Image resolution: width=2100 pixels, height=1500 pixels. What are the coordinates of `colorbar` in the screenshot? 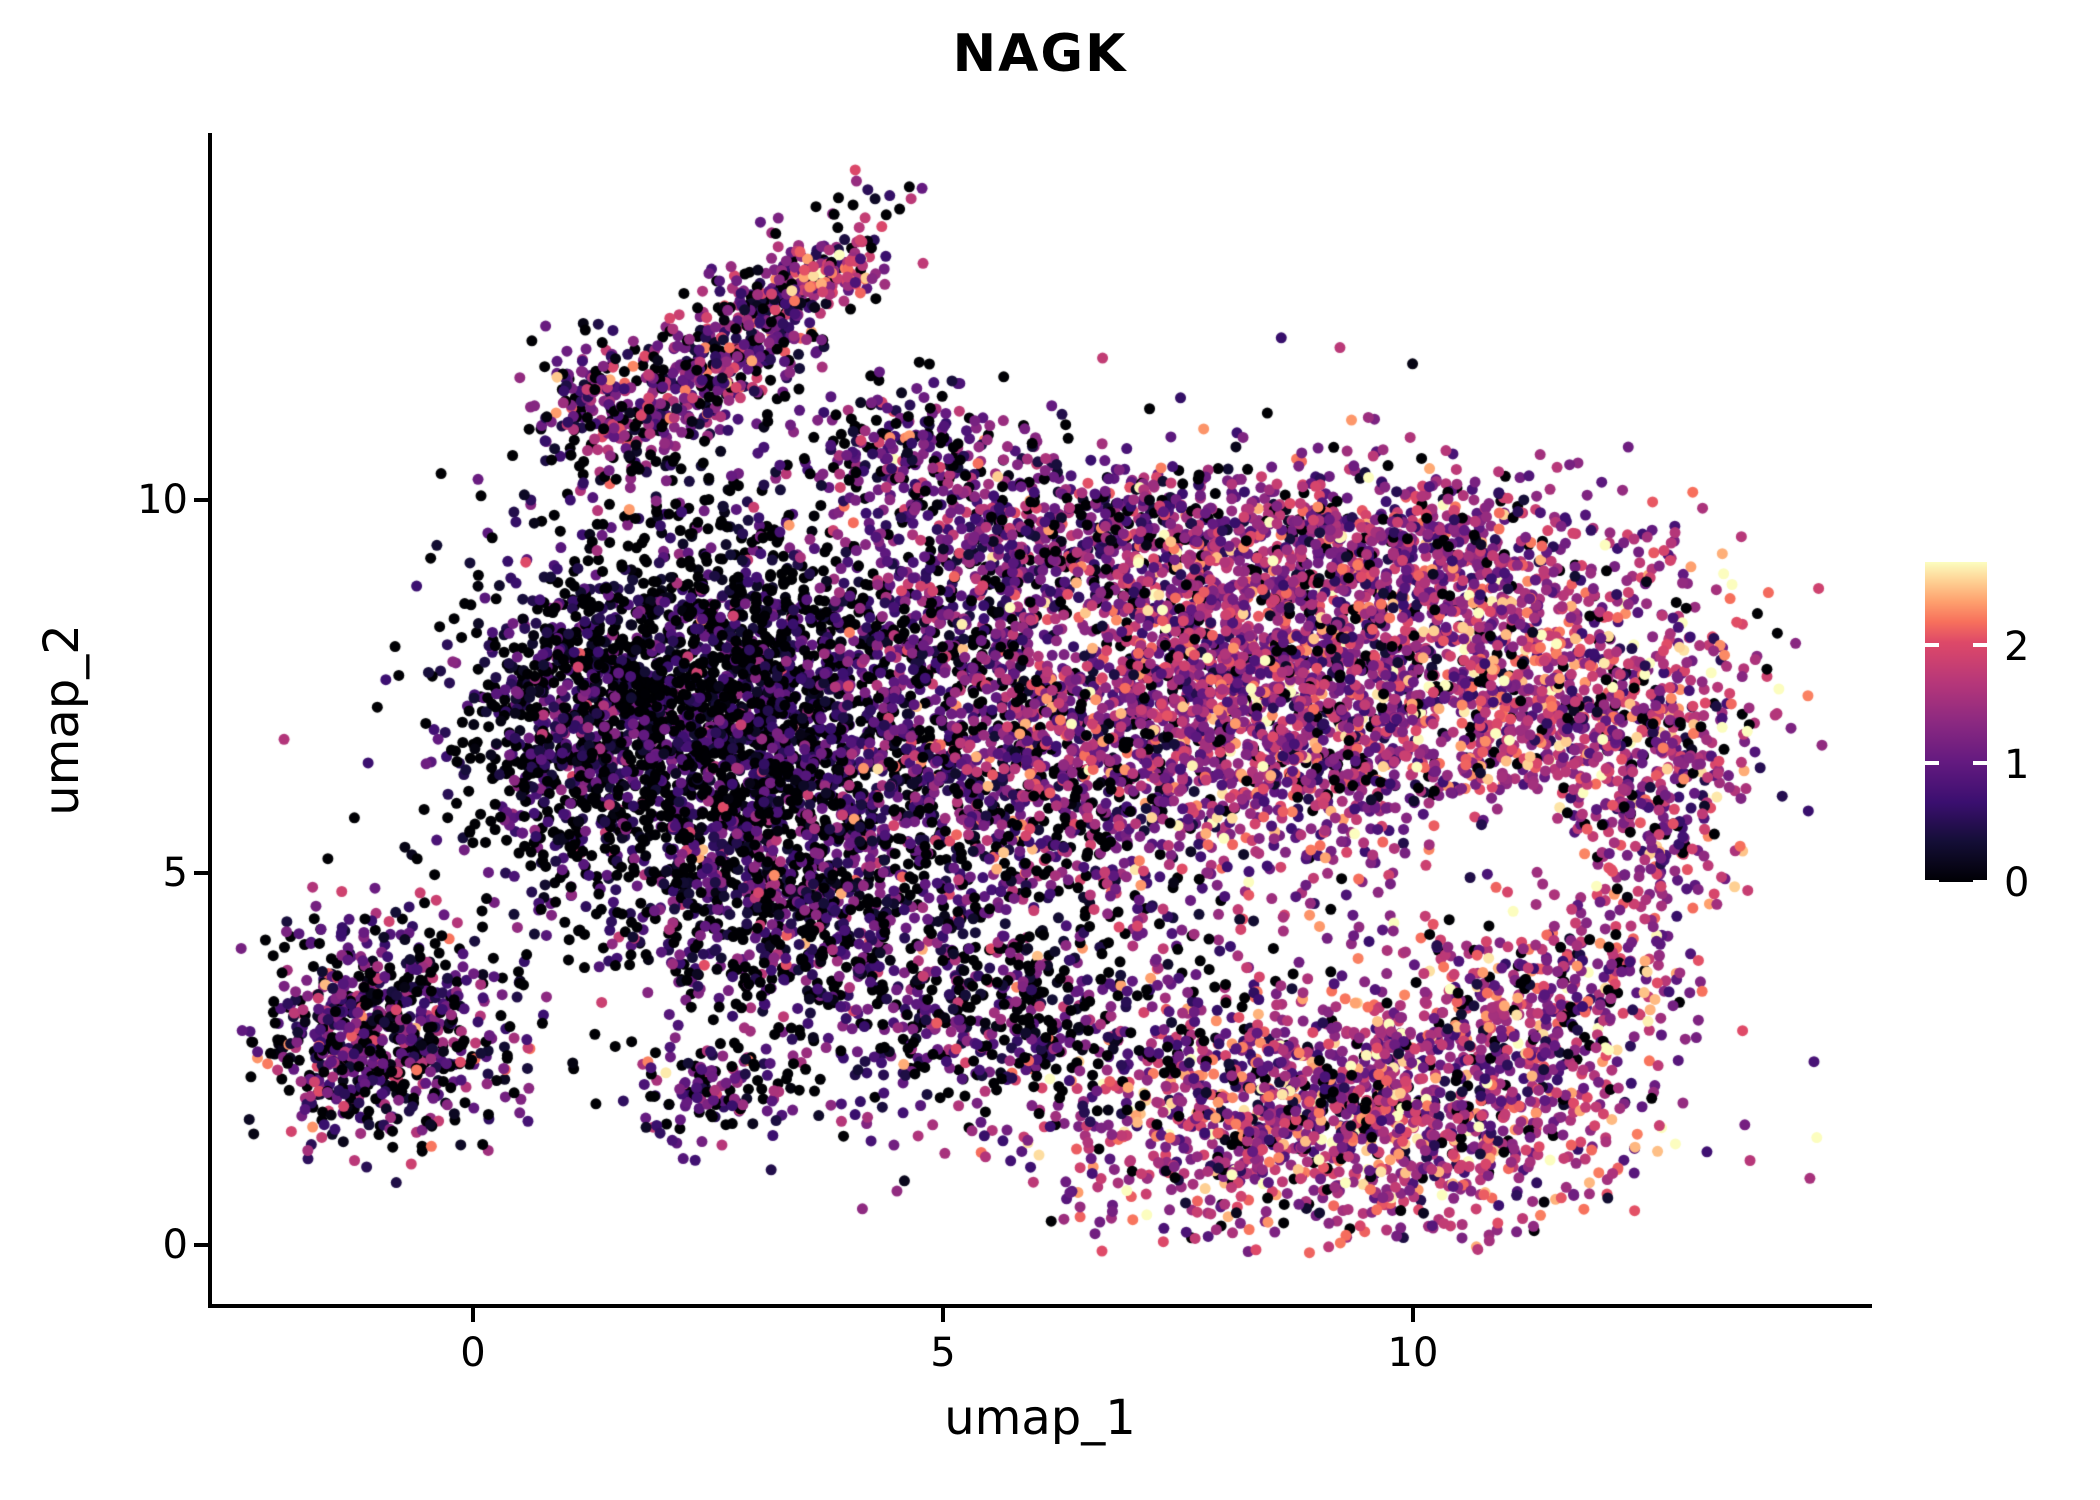 It's located at (1956, 723).